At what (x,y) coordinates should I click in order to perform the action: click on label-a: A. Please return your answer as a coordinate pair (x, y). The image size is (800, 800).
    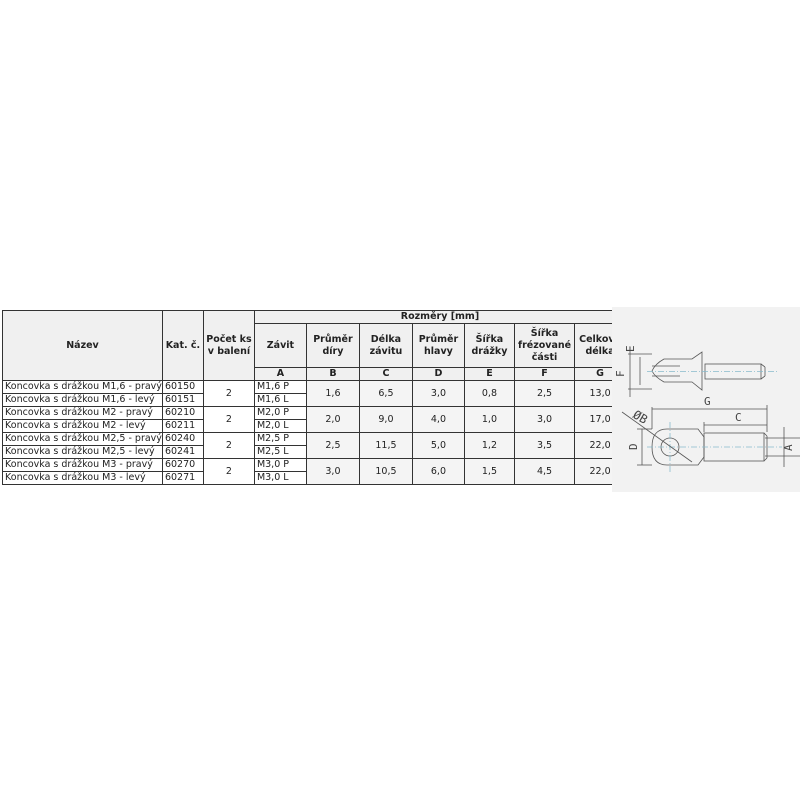
    Looking at the image, I should click on (788, 447).